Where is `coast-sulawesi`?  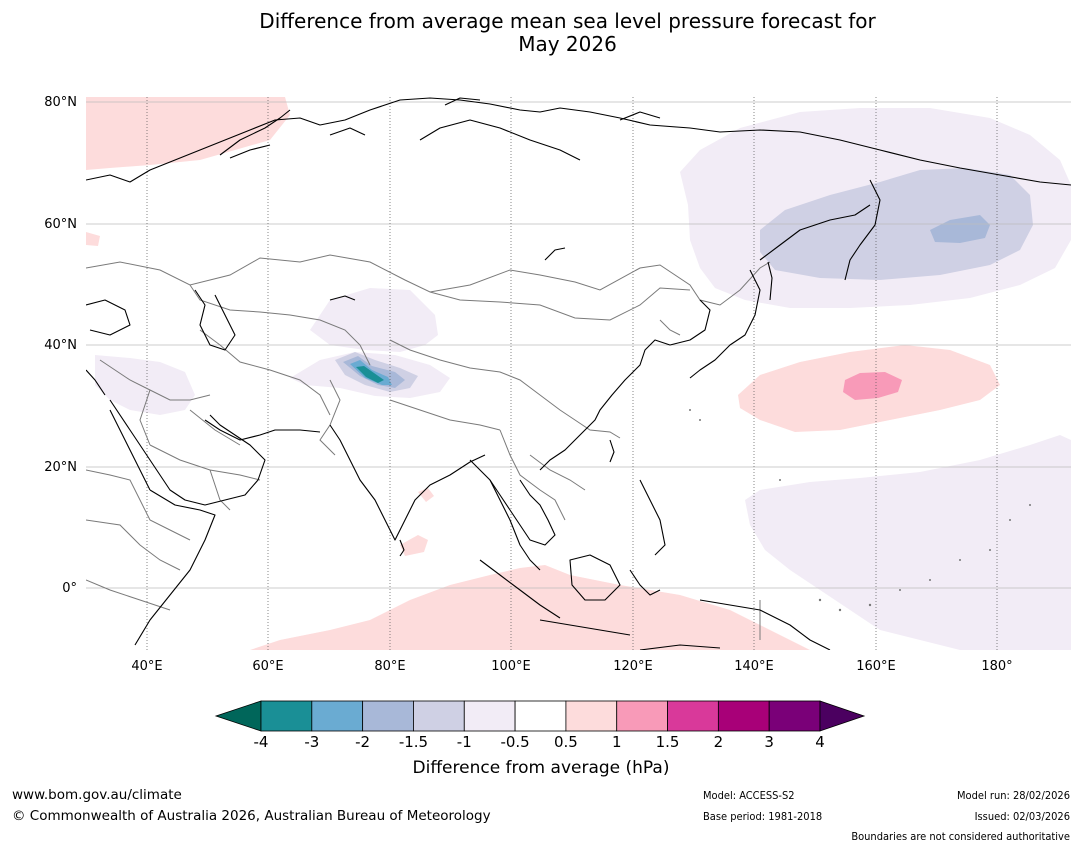
coast-sulawesi is located at coordinates (645, 582).